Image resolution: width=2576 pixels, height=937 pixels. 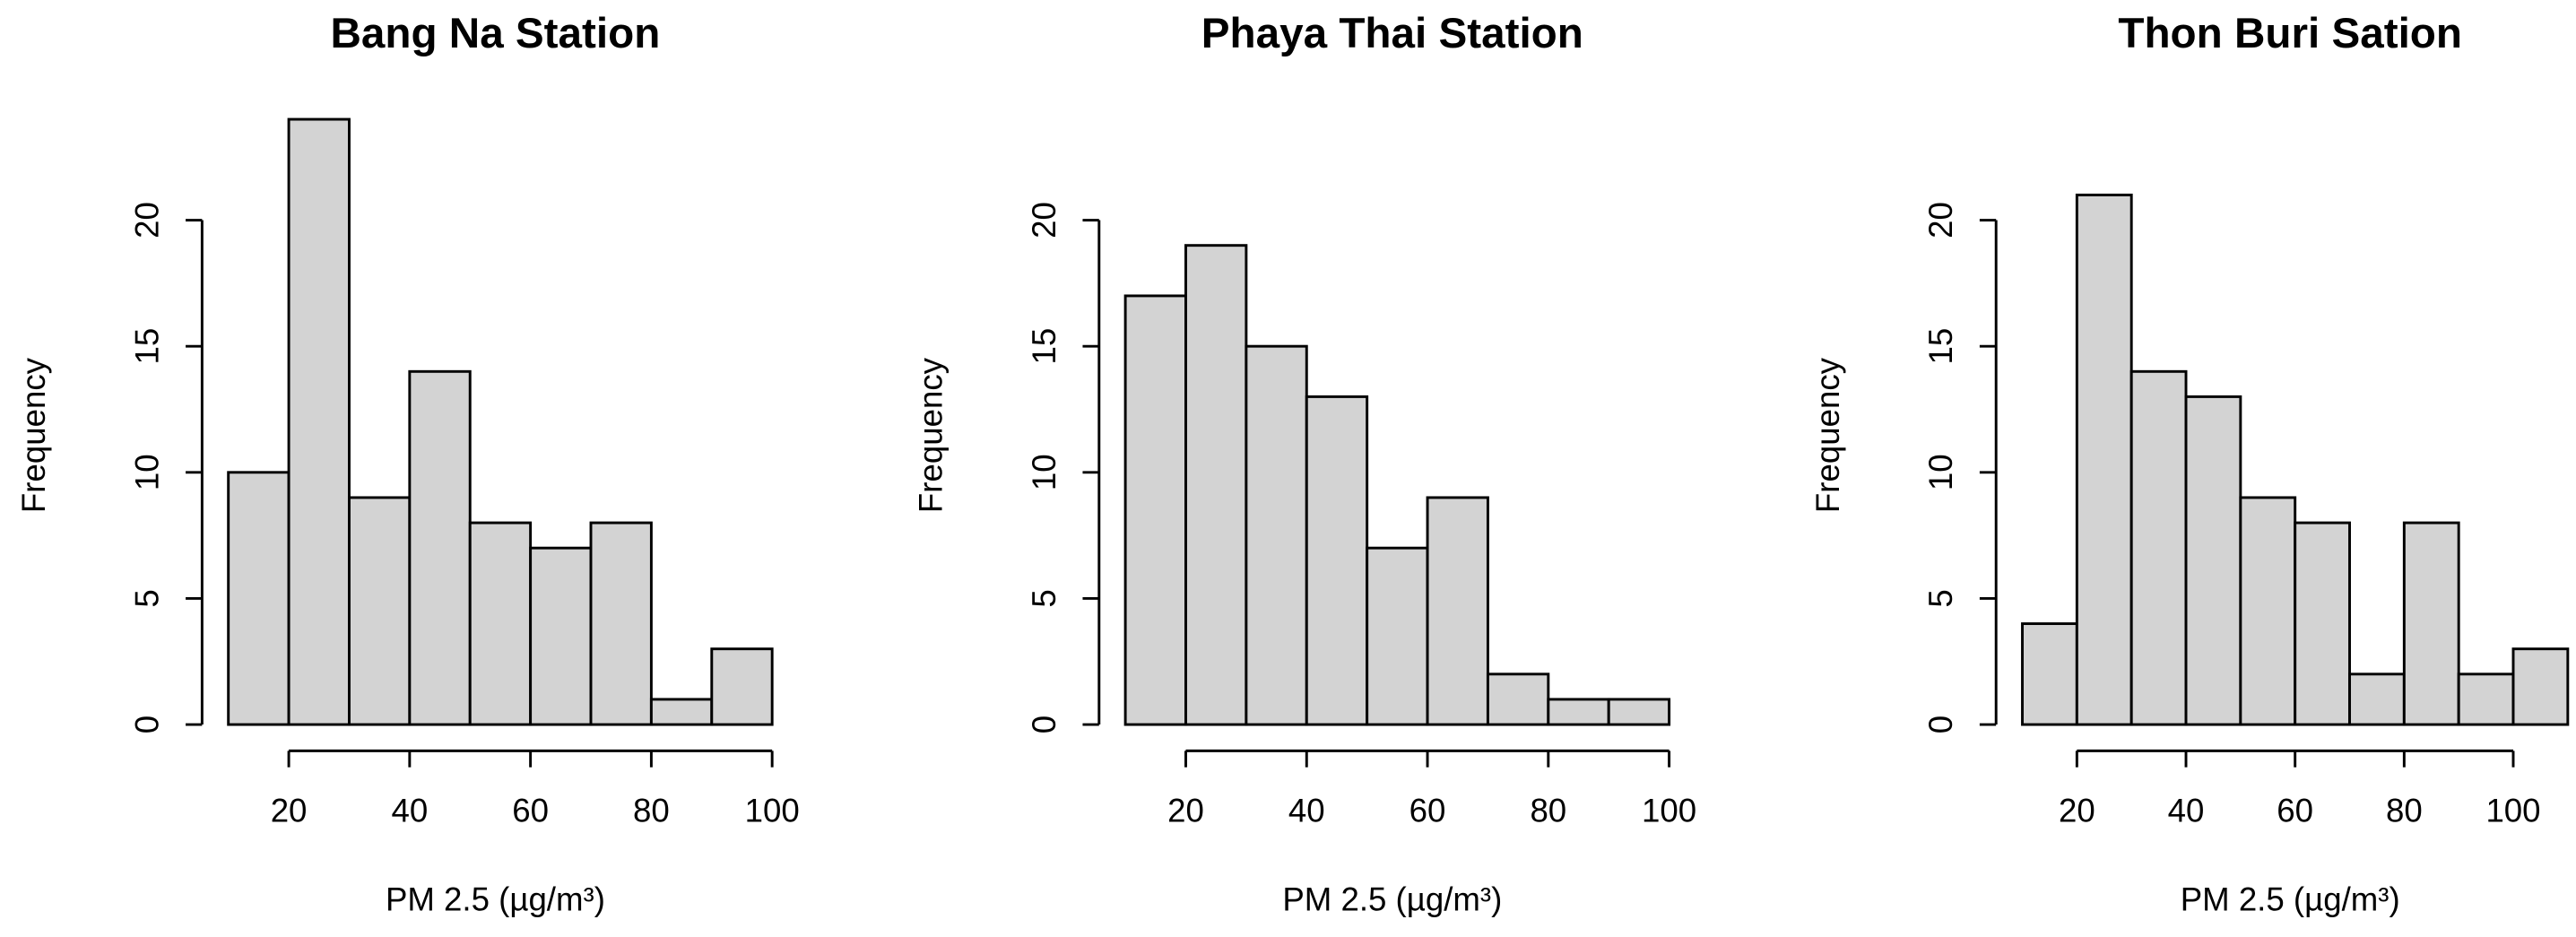 I want to click on chart-title: Phaya Thai Station, so click(x=1392, y=33).